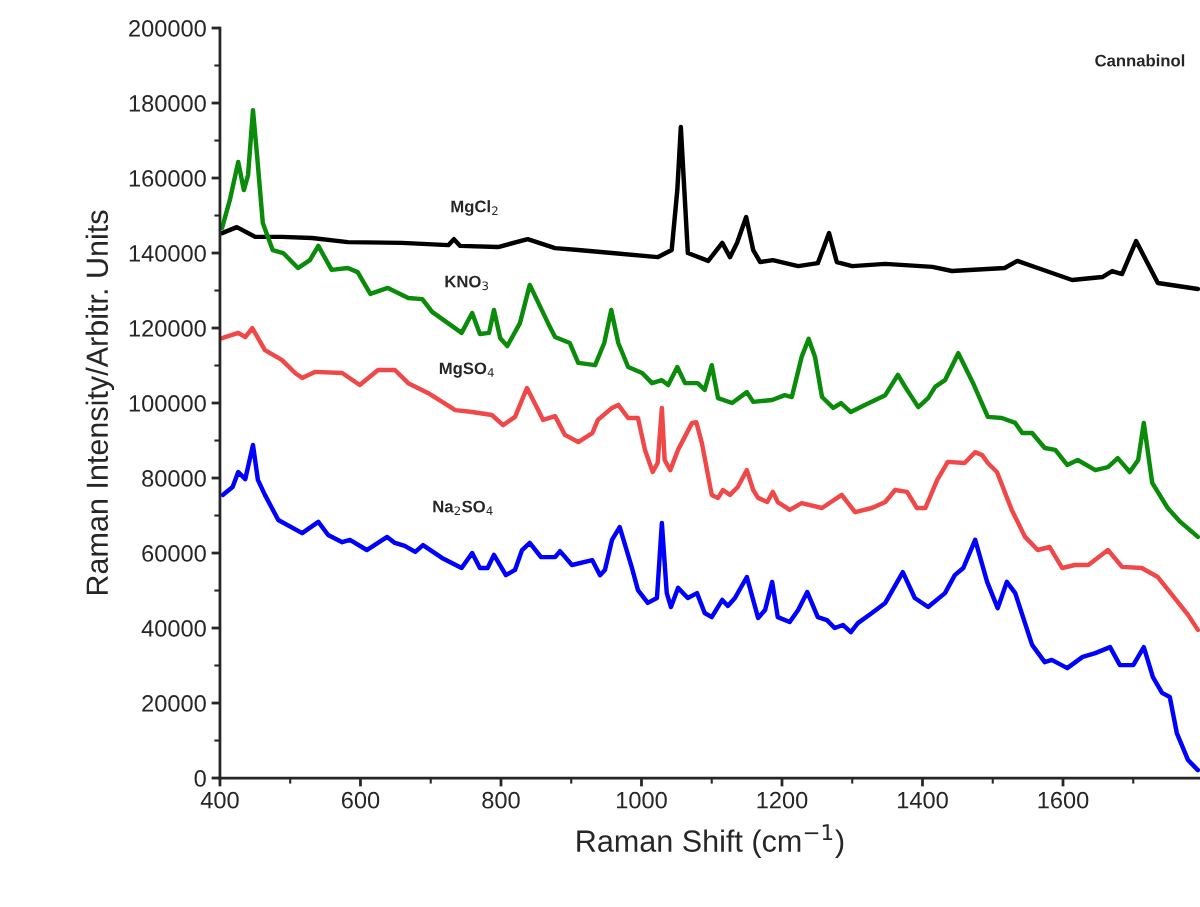 The height and width of the screenshot is (907, 1200). What do you see at coordinates (167, 403) in the screenshot?
I see `y-tick-label: 100000` at bounding box center [167, 403].